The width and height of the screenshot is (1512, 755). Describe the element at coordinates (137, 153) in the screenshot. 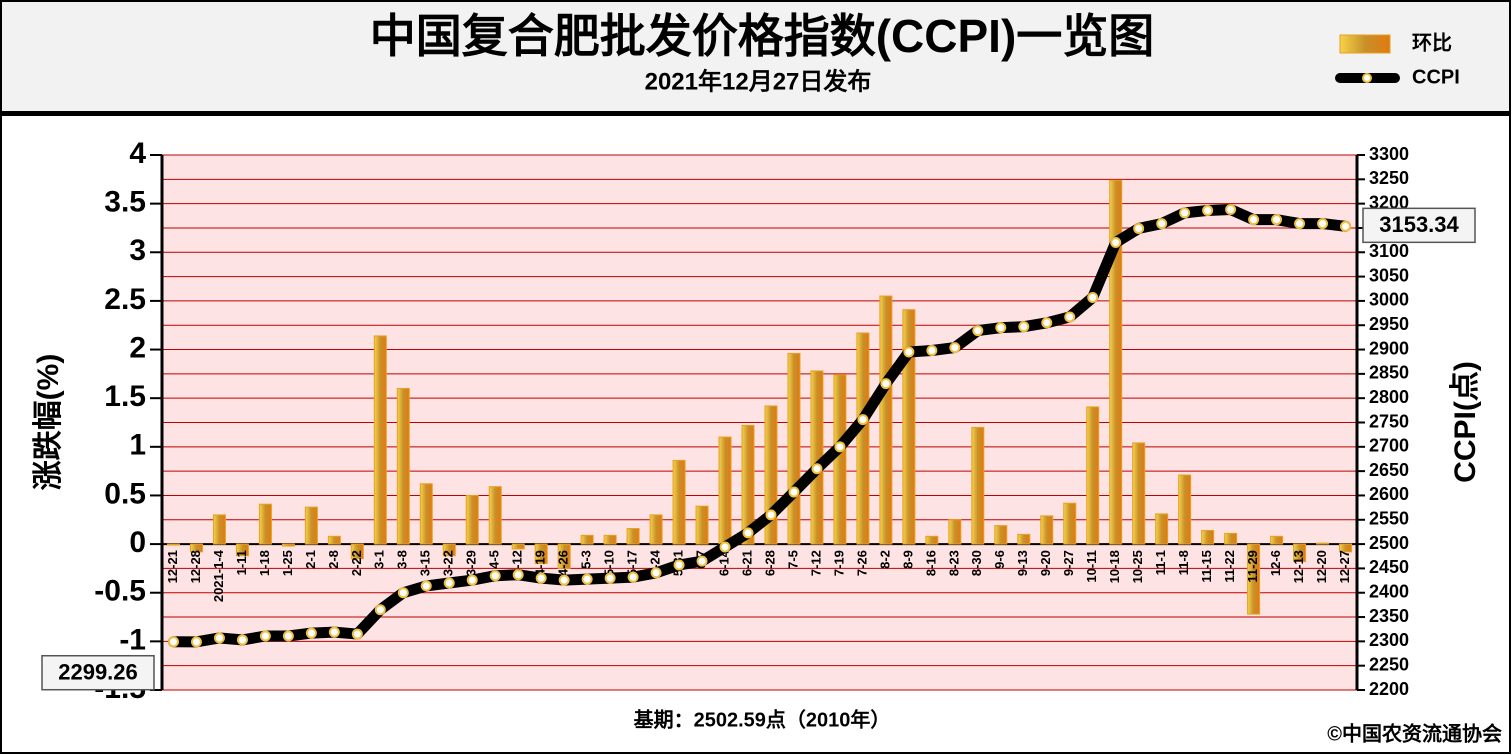

I see `y-tick-label: 4` at that location.